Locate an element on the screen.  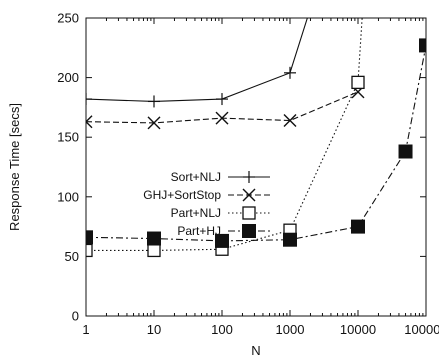
x-tick-label: 1000 is located at coordinates (290, 329).